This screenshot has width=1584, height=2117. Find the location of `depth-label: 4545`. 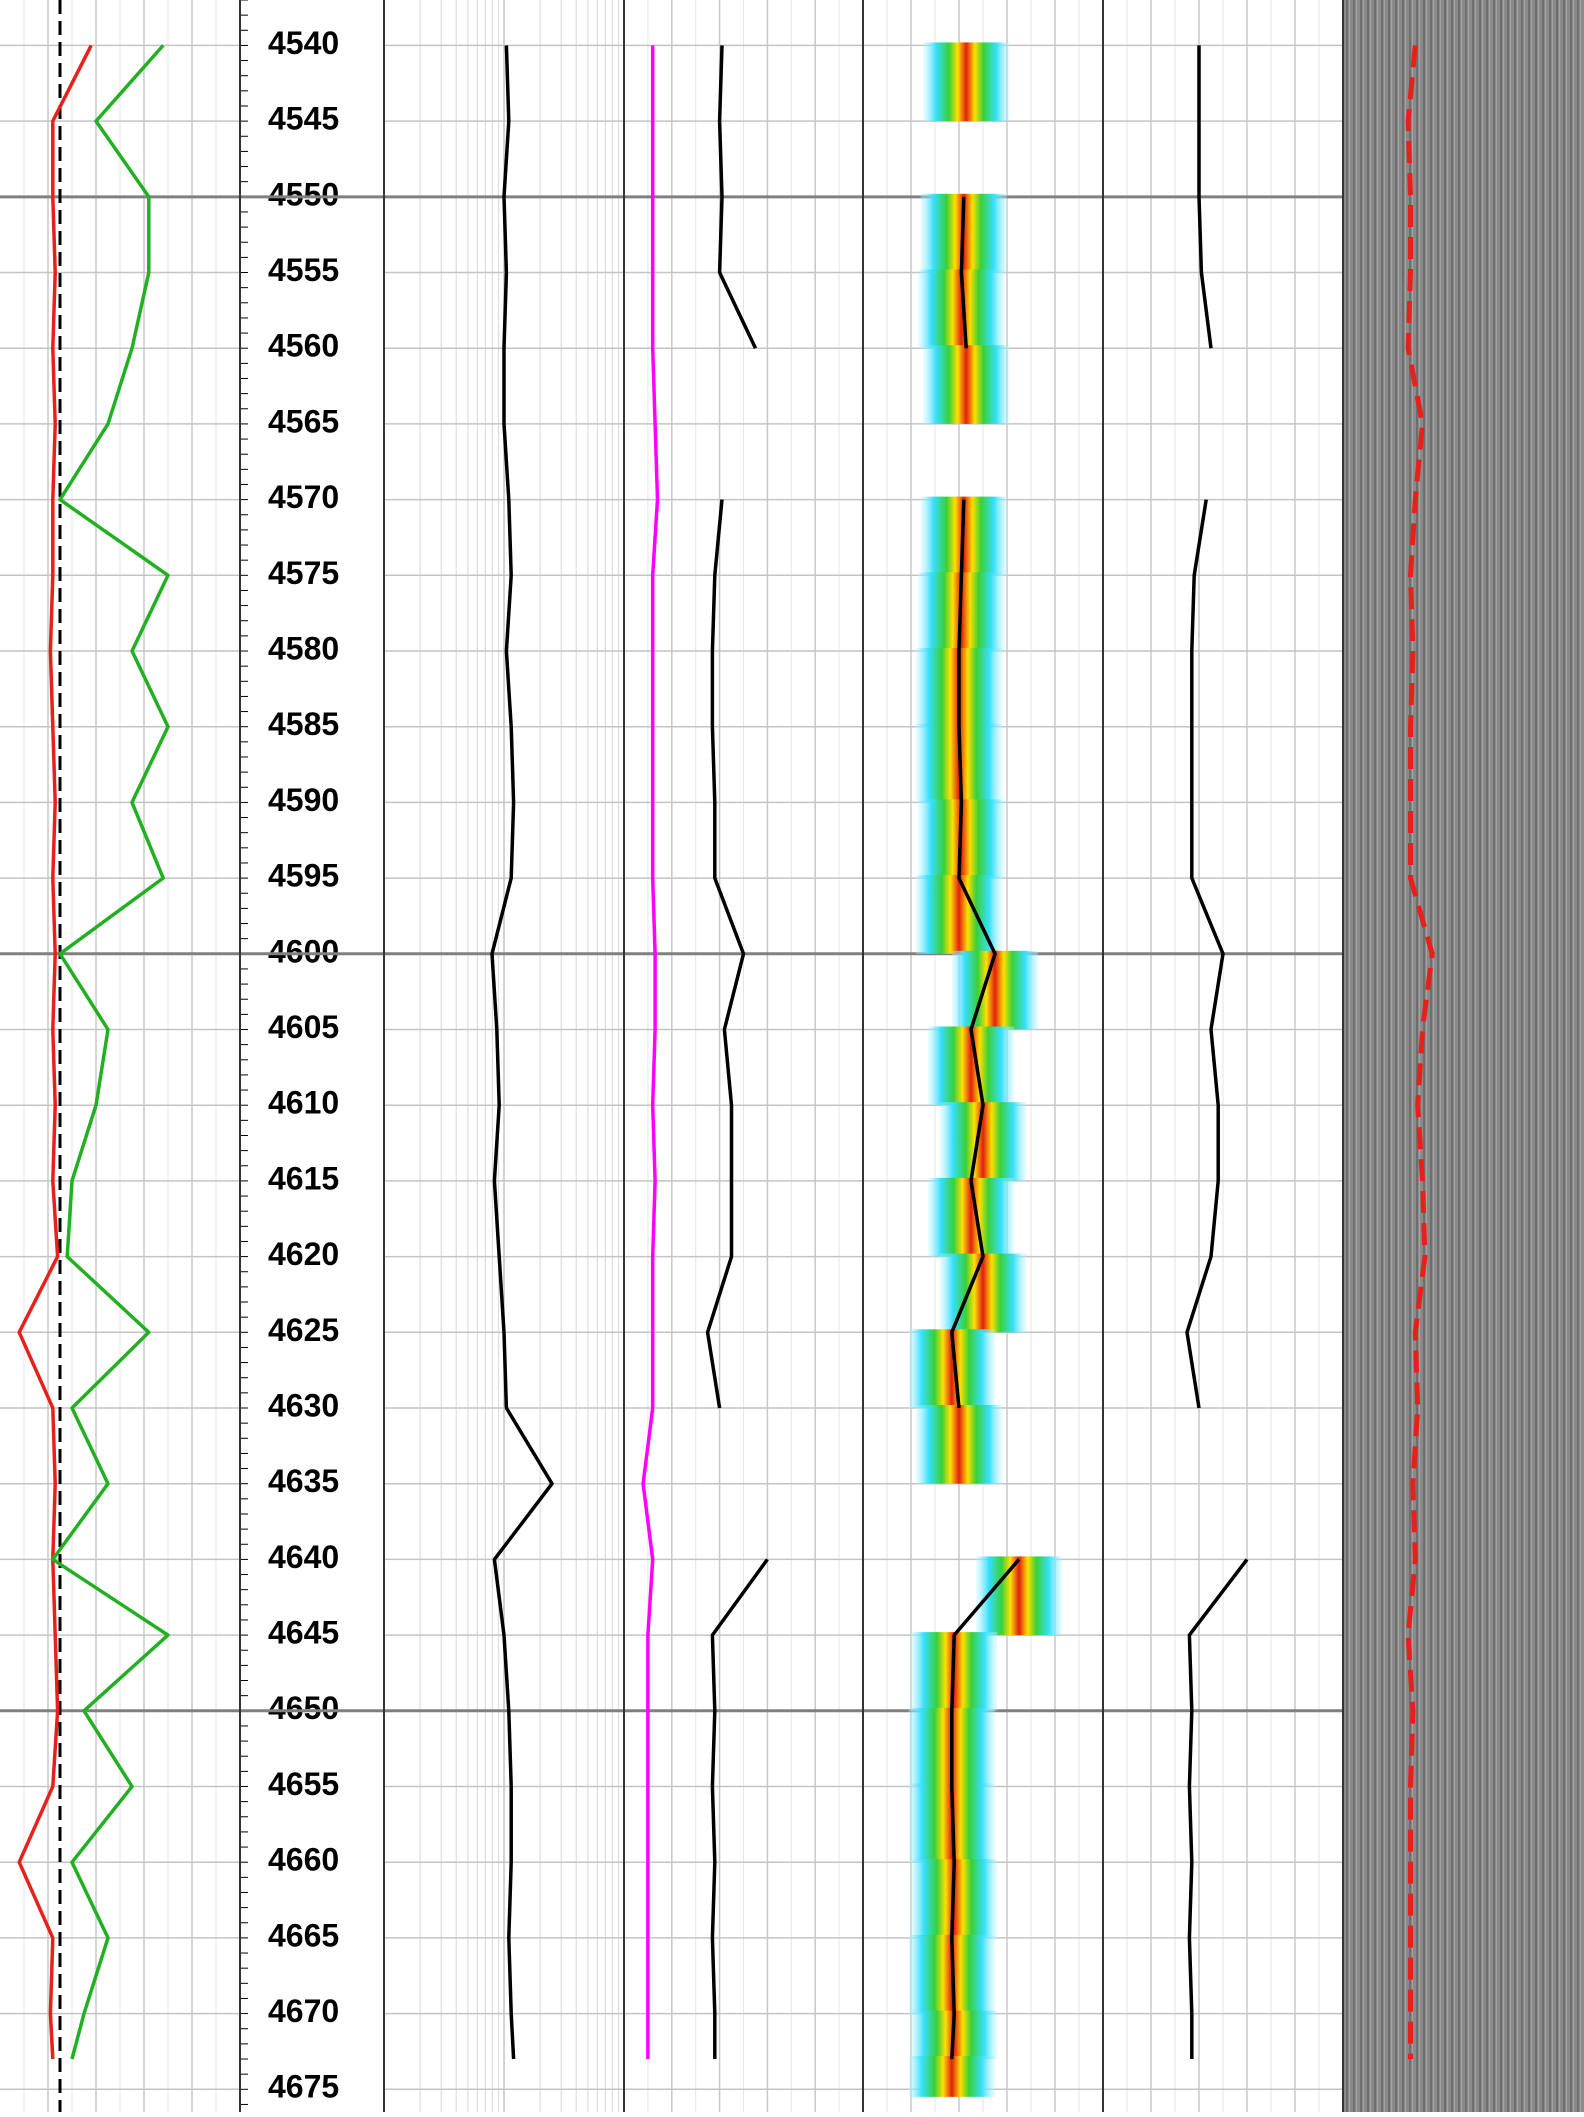

depth-label: 4545 is located at coordinates (303, 119).